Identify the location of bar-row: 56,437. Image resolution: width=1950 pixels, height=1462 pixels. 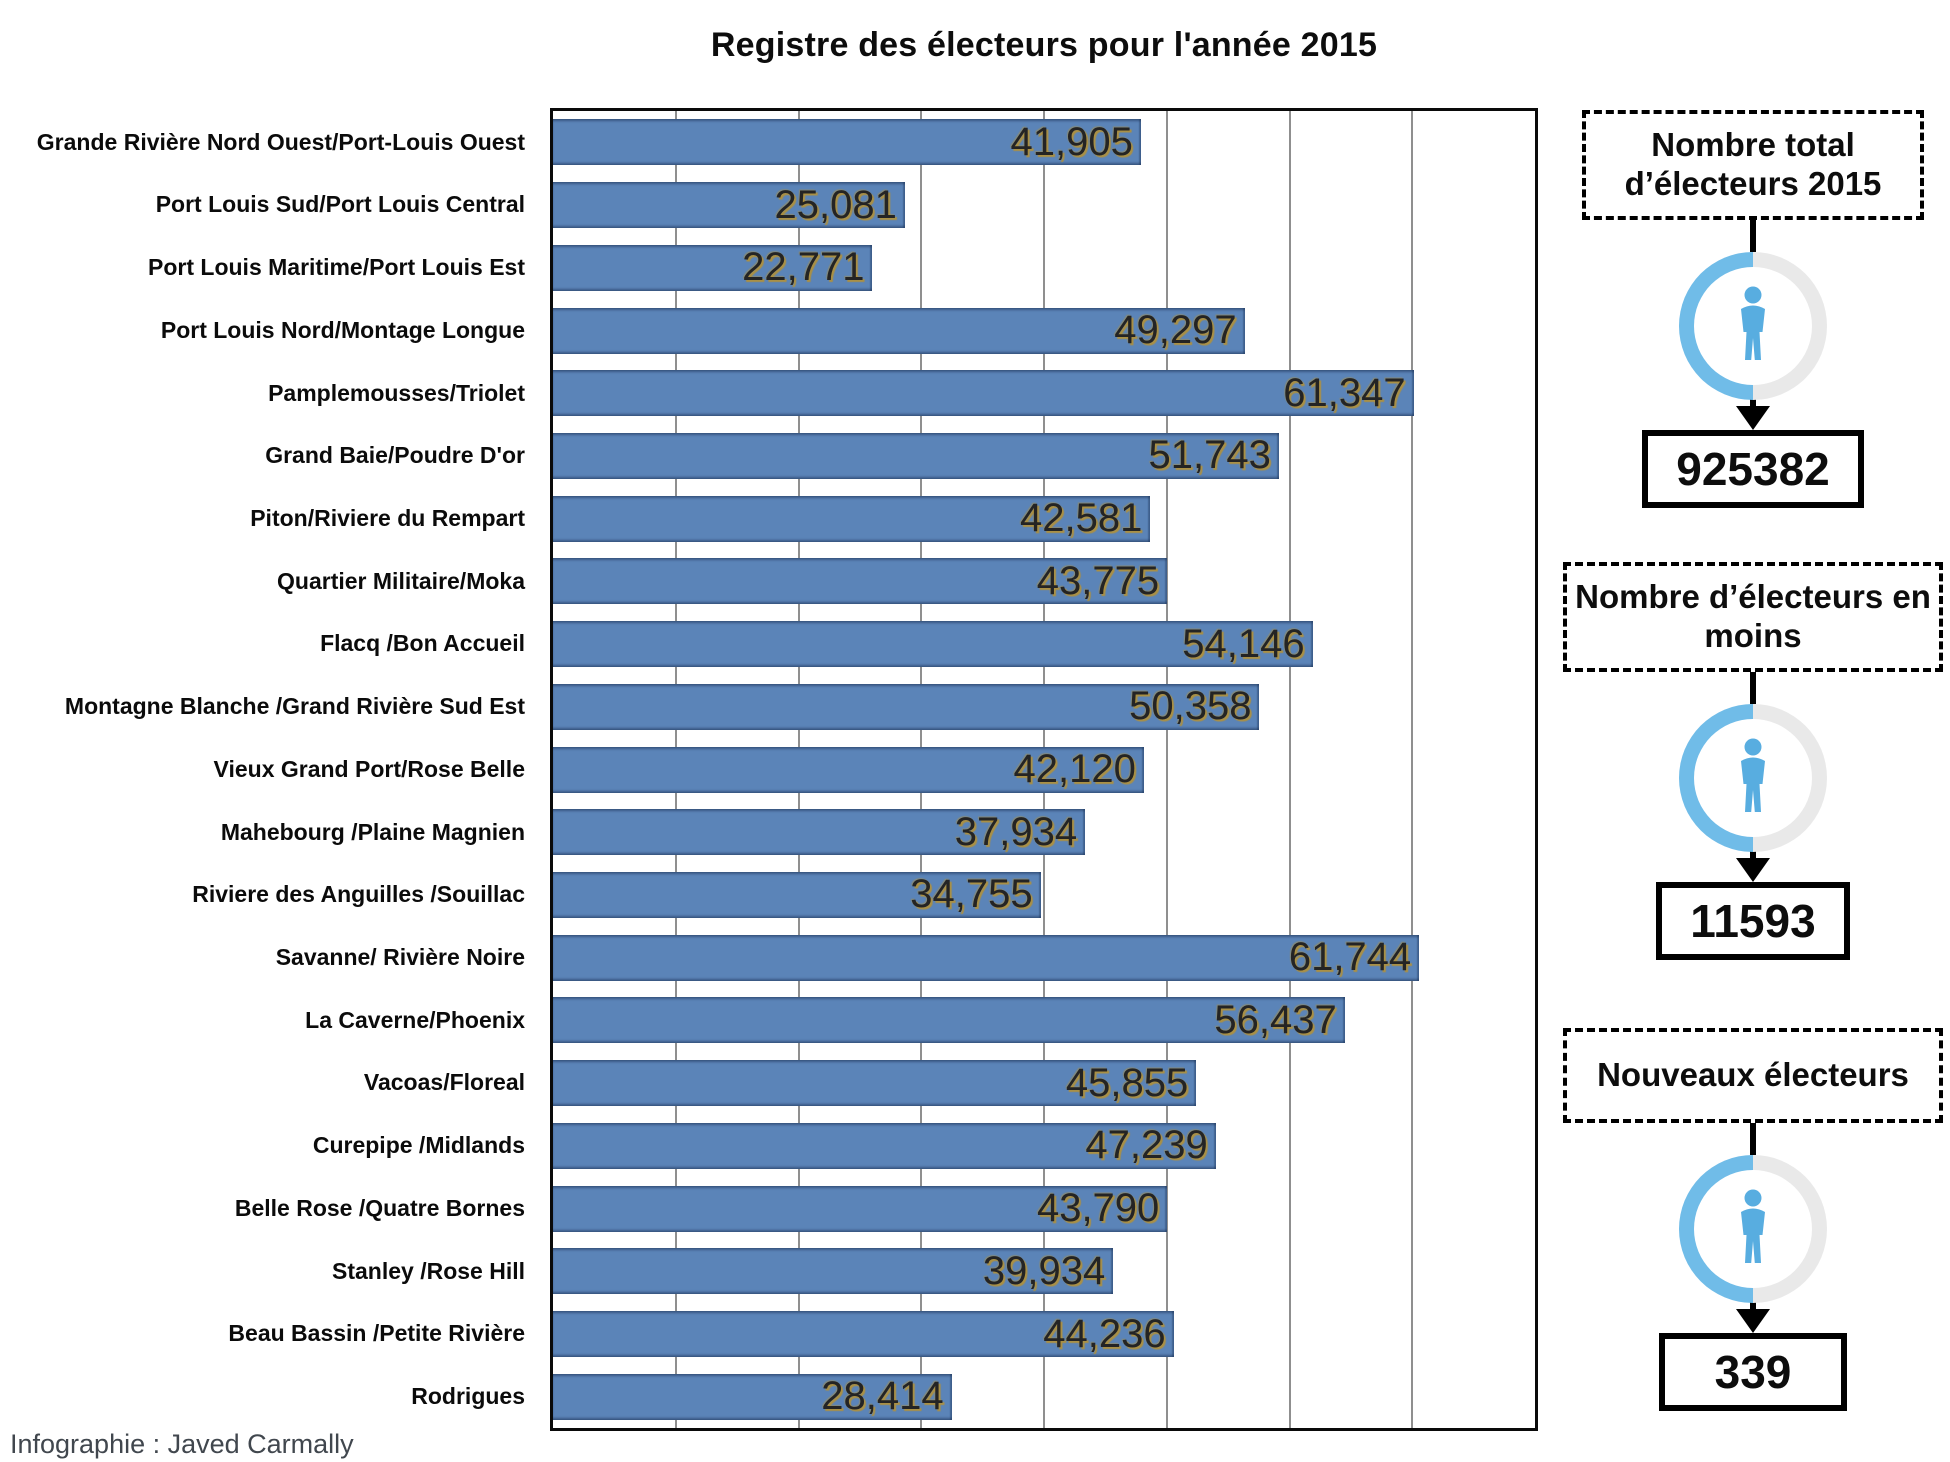
(1044, 1020).